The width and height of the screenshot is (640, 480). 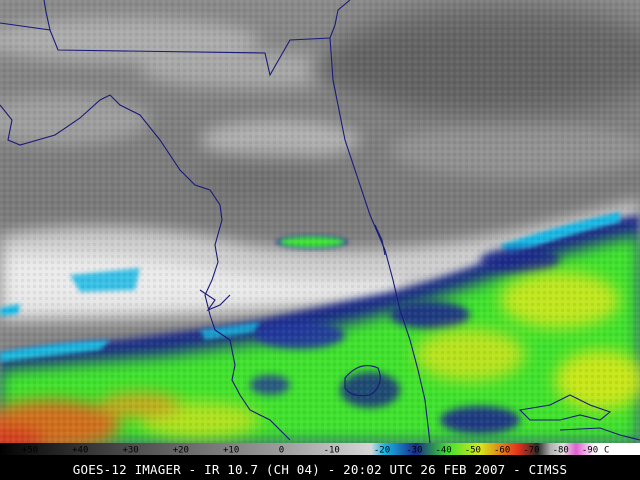 I want to click on colorbar-tick-label: -90, so click(x=590, y=451).